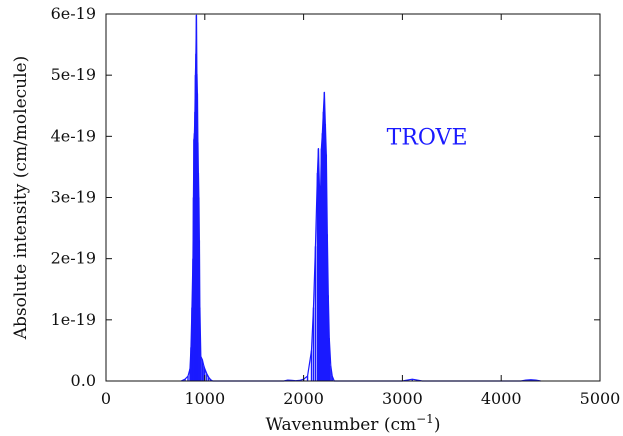 Image resolution: width=623 pixels, height=436 pixels. I want to click on x-tick-label: 5000, so click(600, 398).